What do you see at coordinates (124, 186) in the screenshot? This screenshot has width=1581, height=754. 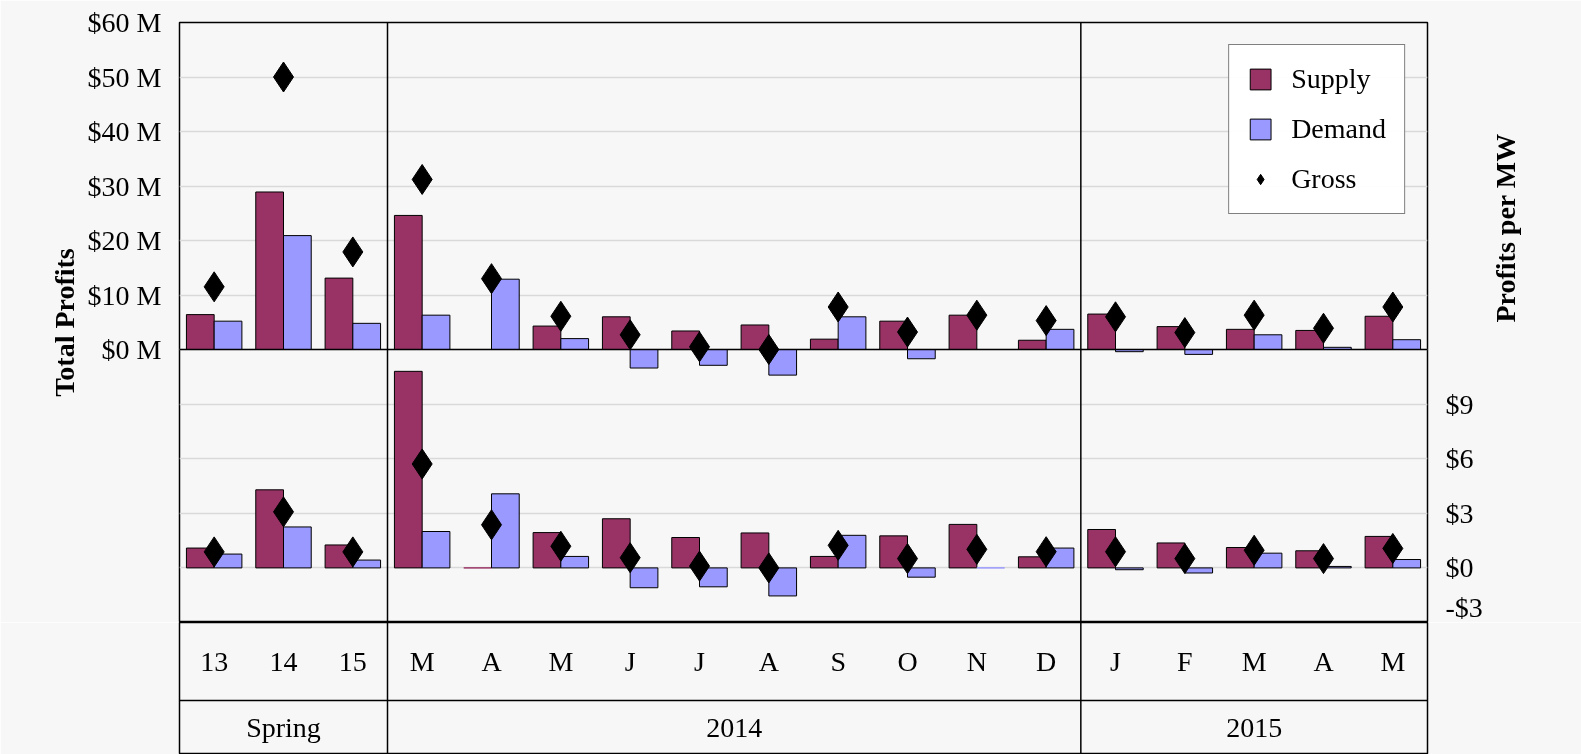 I see `y-tick-label: $30 M` at bounding box center [124, 186].